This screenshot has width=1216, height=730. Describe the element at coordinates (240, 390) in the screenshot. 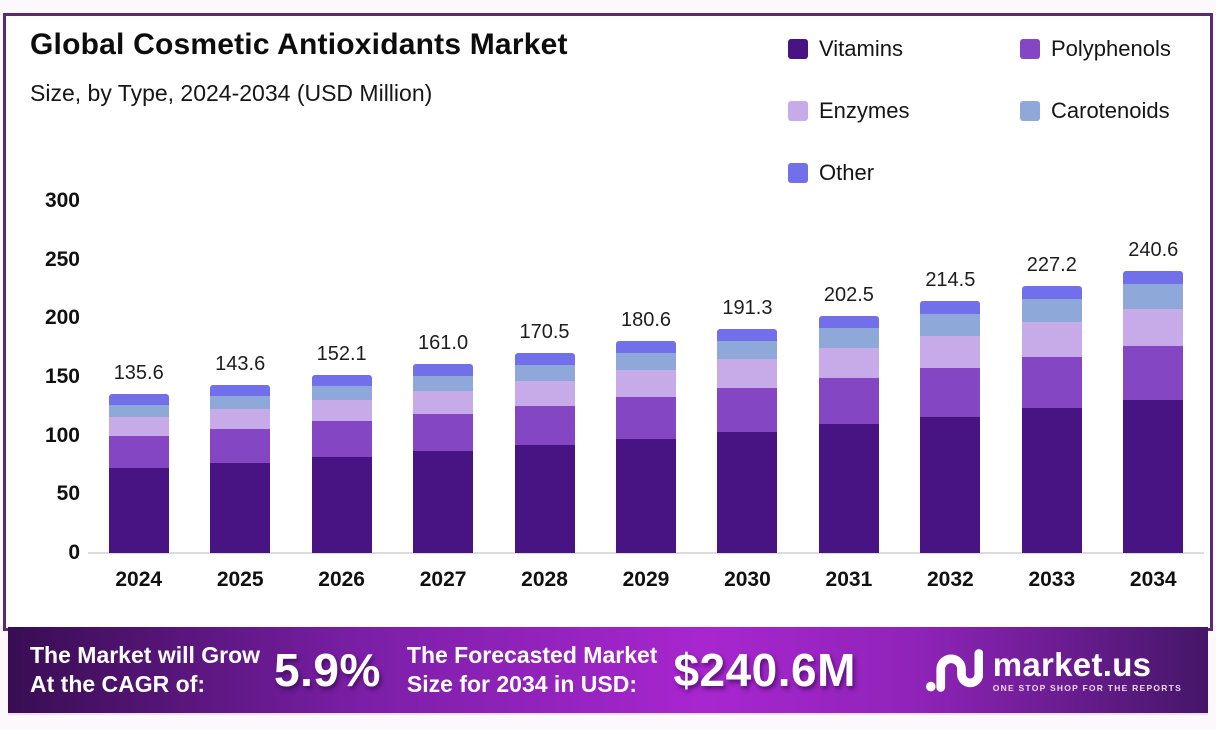

I see `segment-other-2025` at that location.